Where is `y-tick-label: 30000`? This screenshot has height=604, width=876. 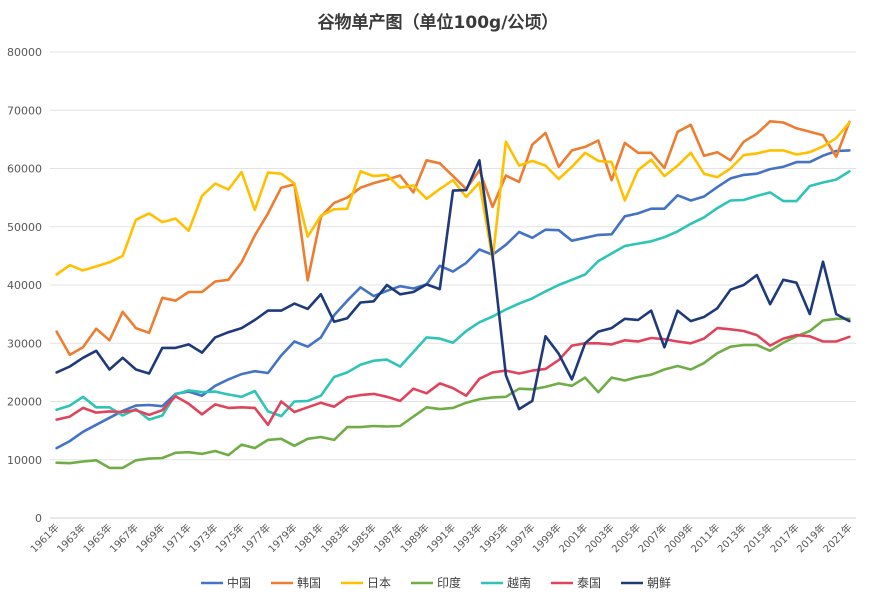
y-tick-label: 30000 is located at coordinates (24, 343).